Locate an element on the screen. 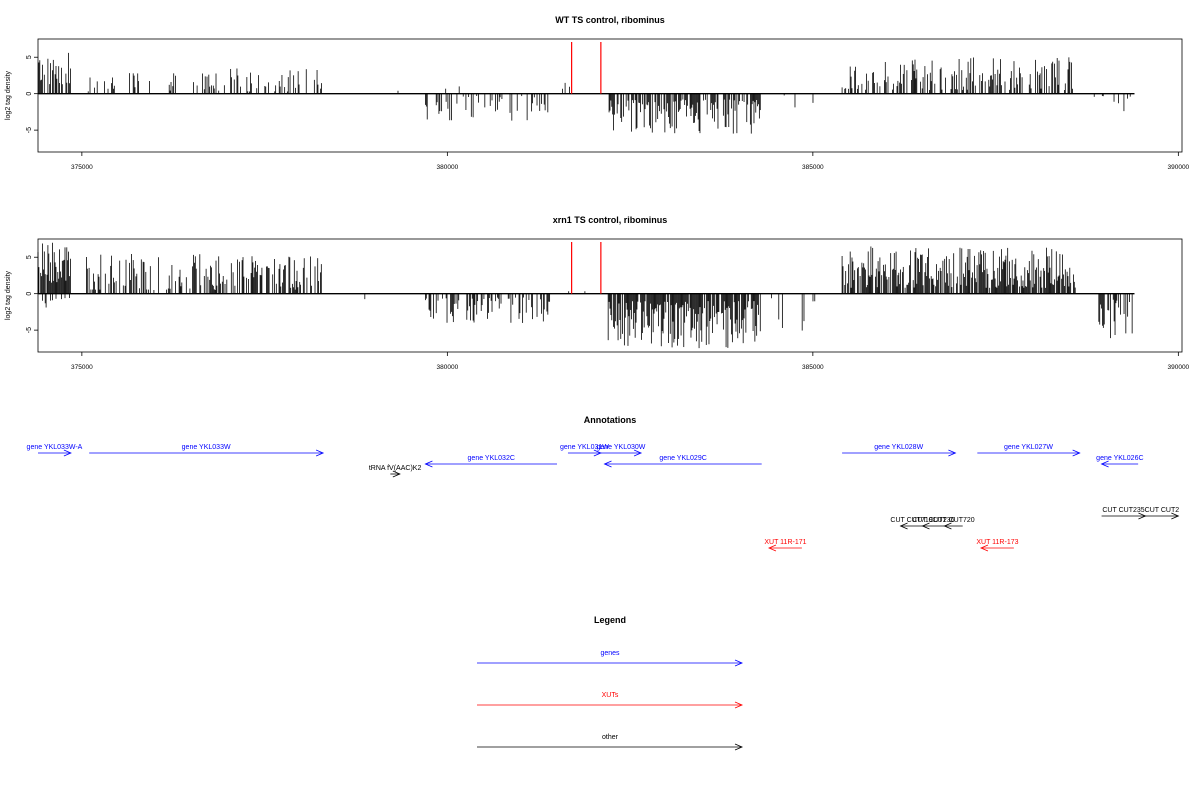 This screenshot has height=800, width=1200. annotation-label: gene YKL028W is located at coordinates (898, 447).